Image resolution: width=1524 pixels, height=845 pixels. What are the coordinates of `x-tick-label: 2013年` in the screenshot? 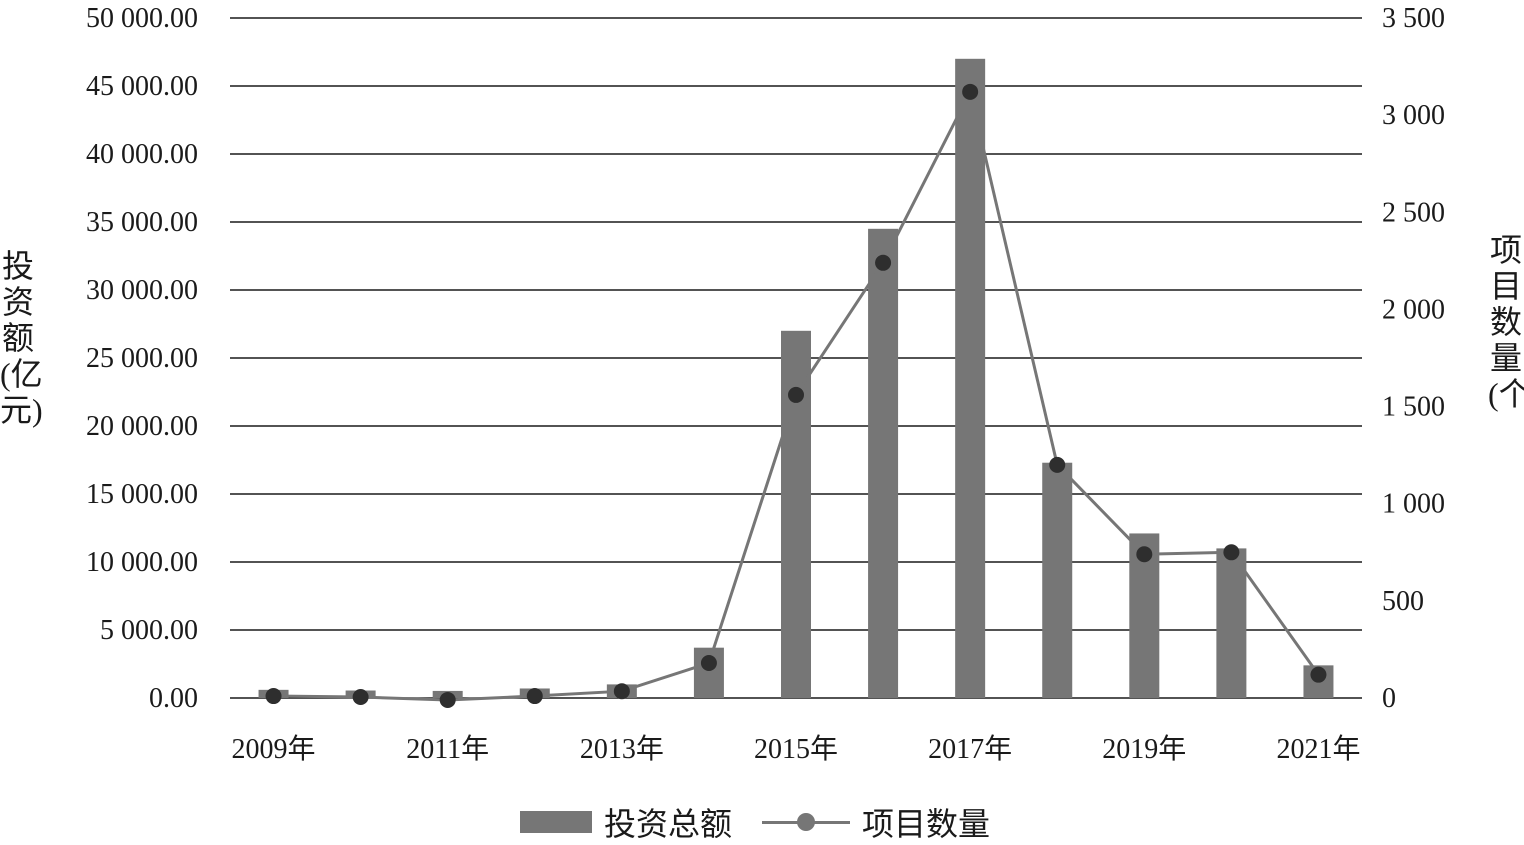 It's located at (622, 749).